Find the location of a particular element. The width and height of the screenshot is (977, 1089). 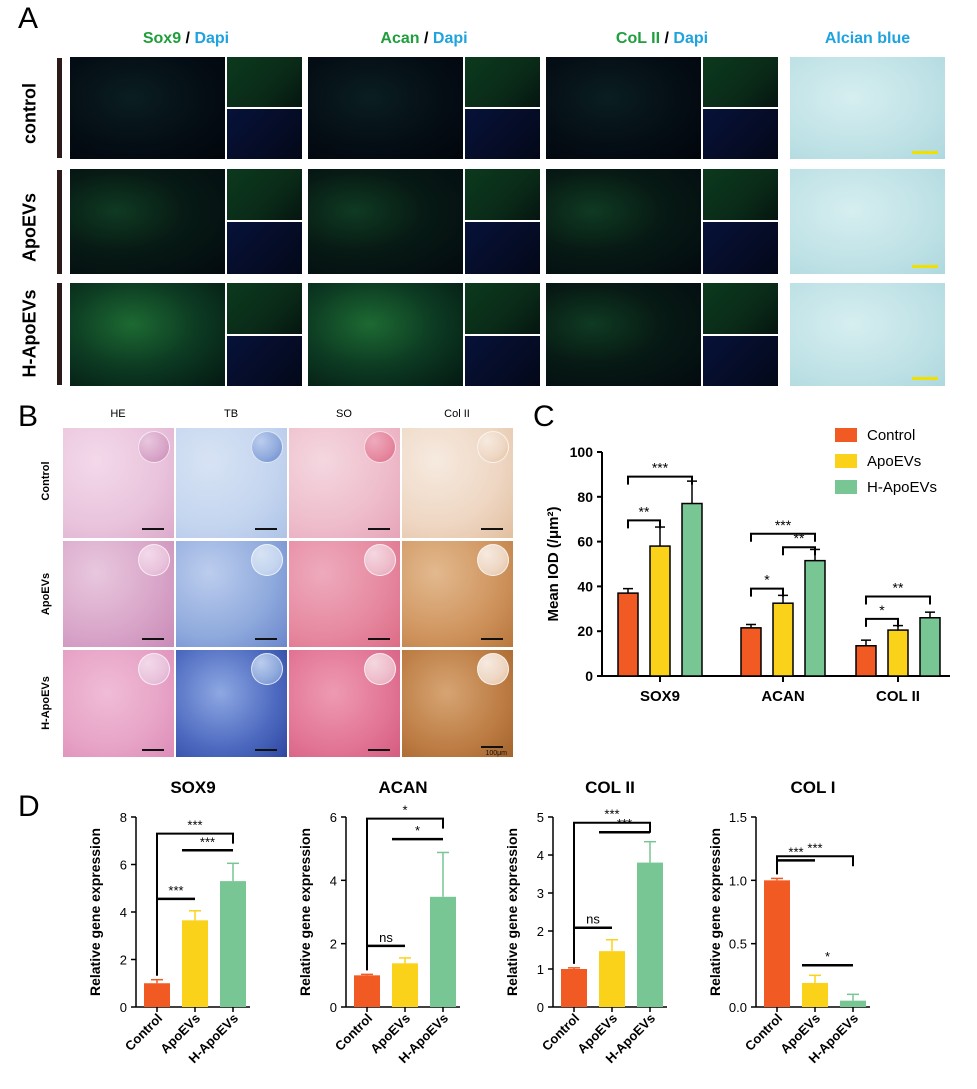

y-tick-label: 0.0 is located at coordinates (738, 1007).